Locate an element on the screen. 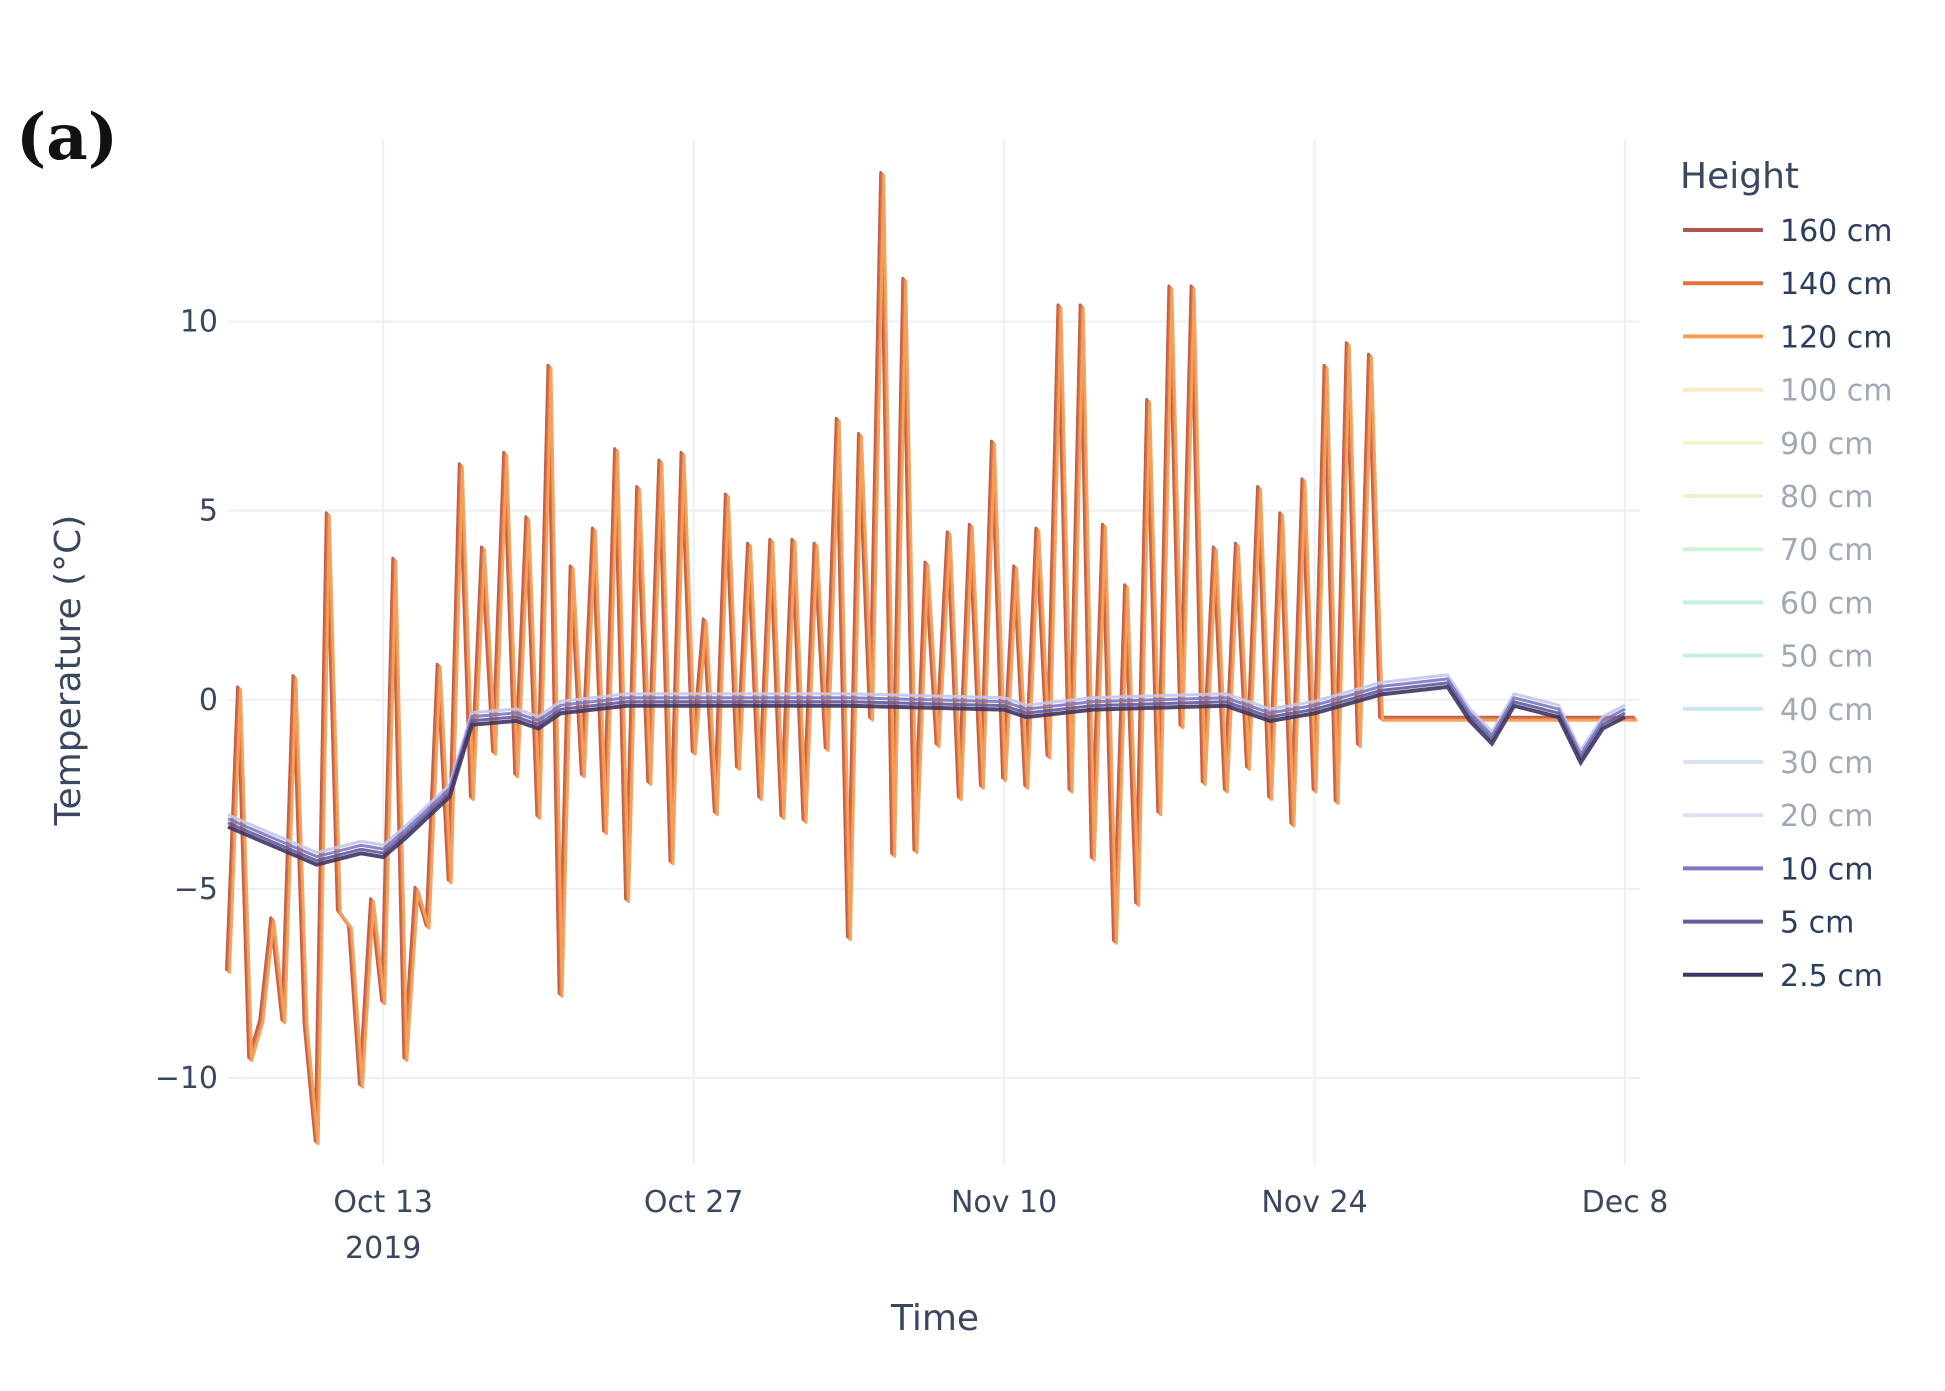 This screenshot has height=1391, width=1945. legend-item-label: 10 cm is located at coordinates (1826, 869).